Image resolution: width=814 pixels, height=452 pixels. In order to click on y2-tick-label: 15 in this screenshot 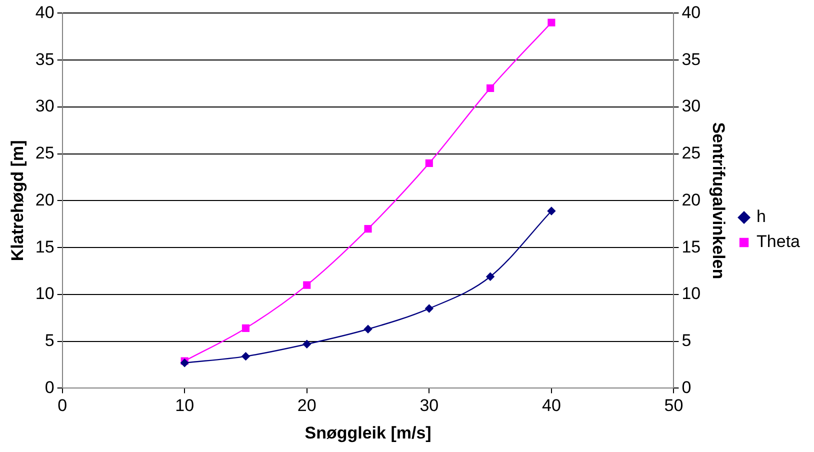, I will do `click(691, 246)`.